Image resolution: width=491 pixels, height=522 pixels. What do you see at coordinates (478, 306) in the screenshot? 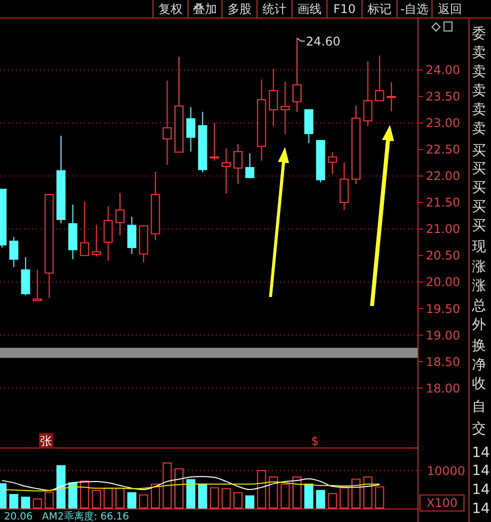
I see `text: 总` at bounding box center [478, 306].